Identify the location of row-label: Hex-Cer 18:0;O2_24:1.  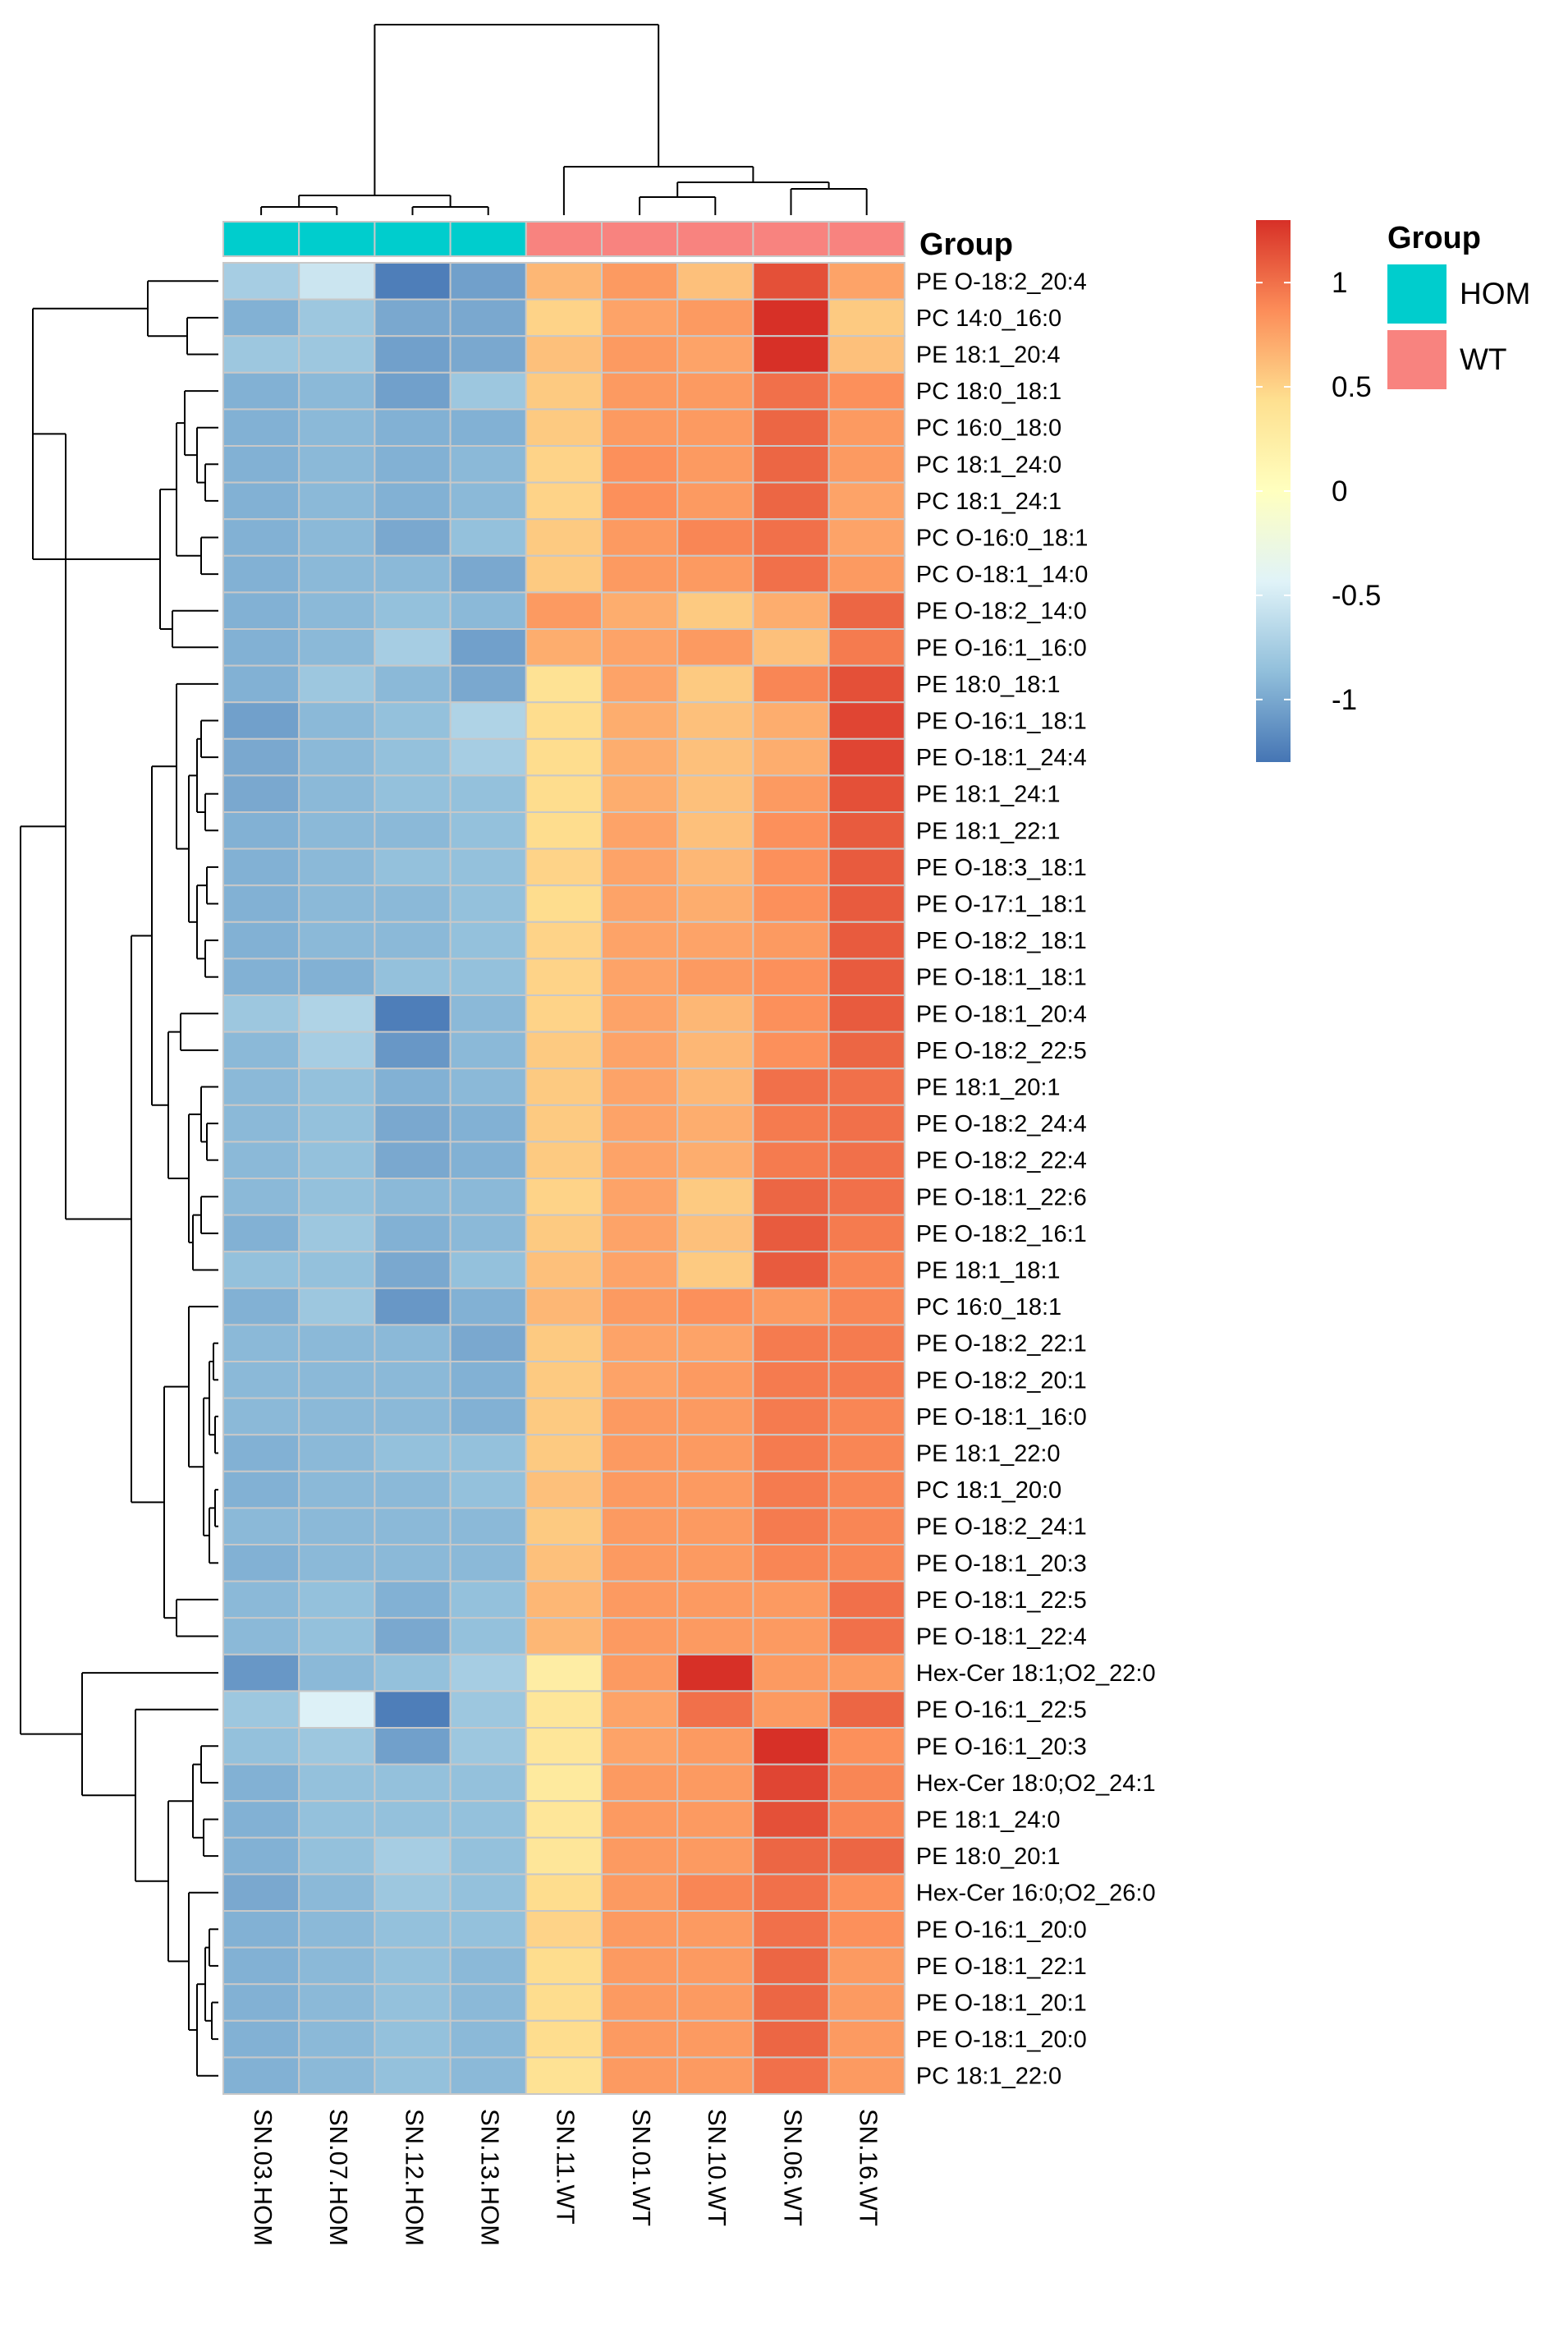
(1036, 1783).